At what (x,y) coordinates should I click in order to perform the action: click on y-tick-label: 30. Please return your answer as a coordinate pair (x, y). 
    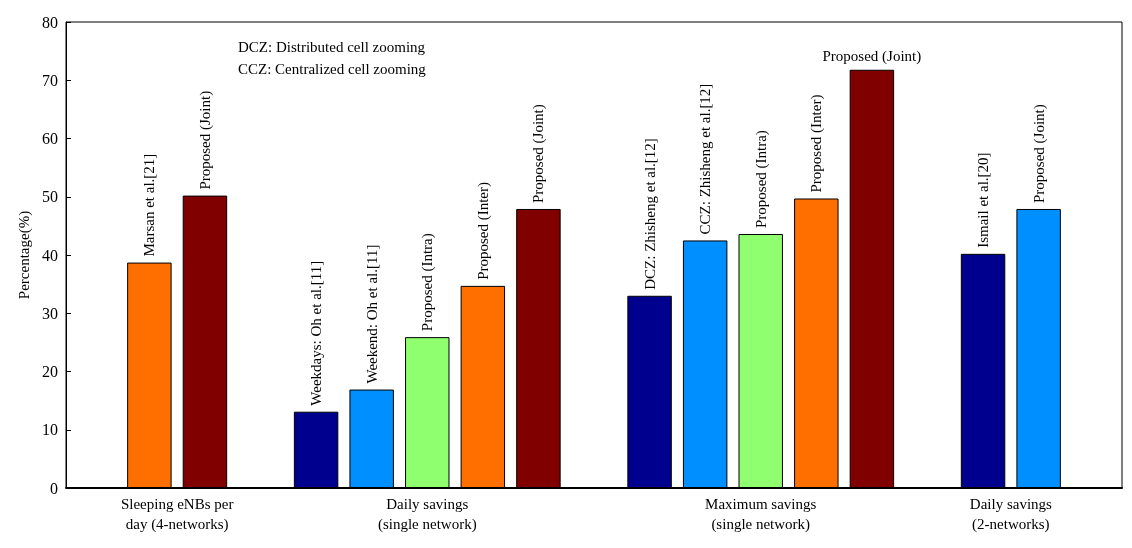
    Looking at the image, I should click on (50, 313).